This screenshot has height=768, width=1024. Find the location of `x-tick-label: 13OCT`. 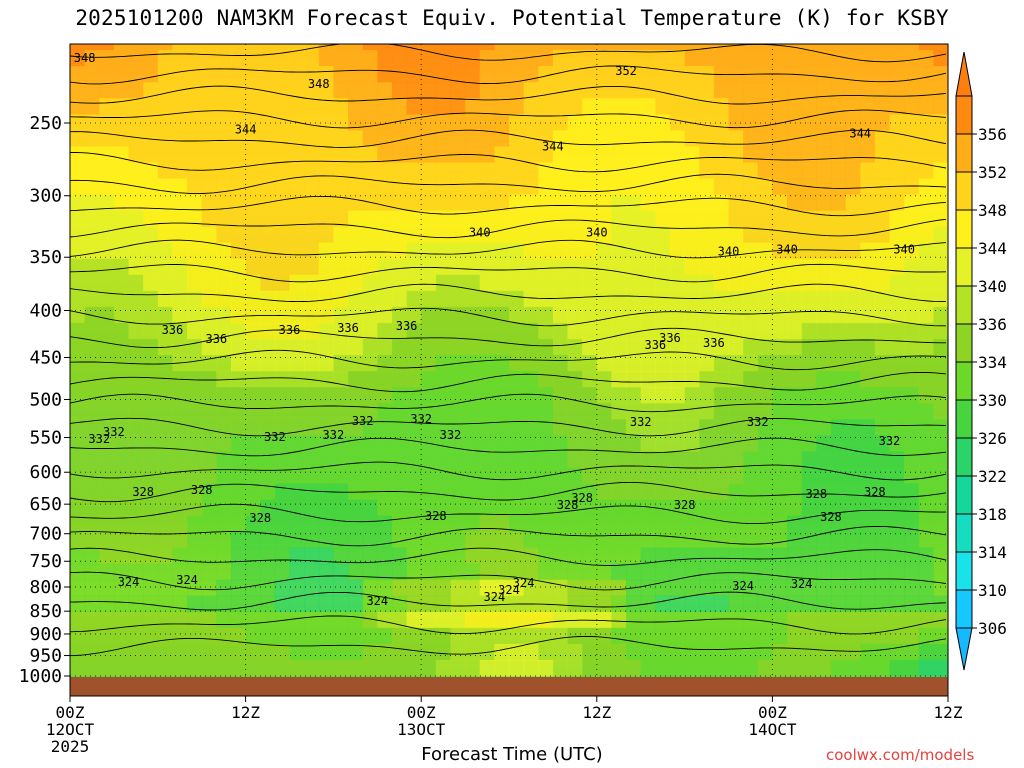

x-tick-label: 13OCT is located at coordinates (421, 729).